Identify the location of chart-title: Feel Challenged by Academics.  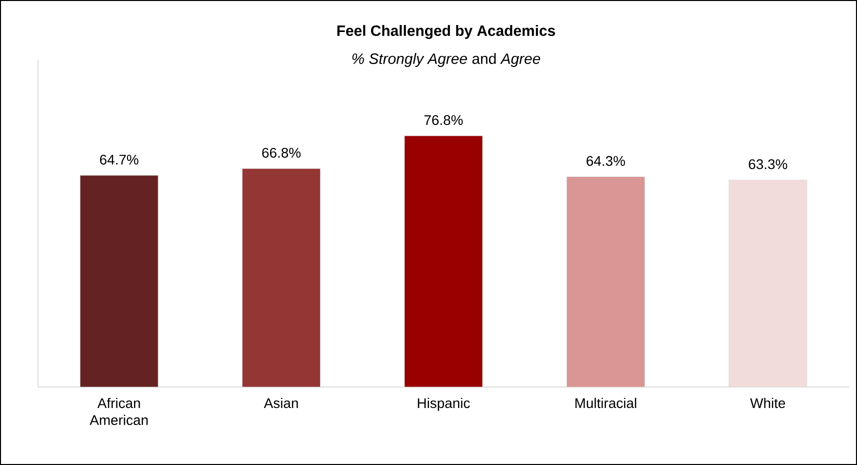
(446, 31).